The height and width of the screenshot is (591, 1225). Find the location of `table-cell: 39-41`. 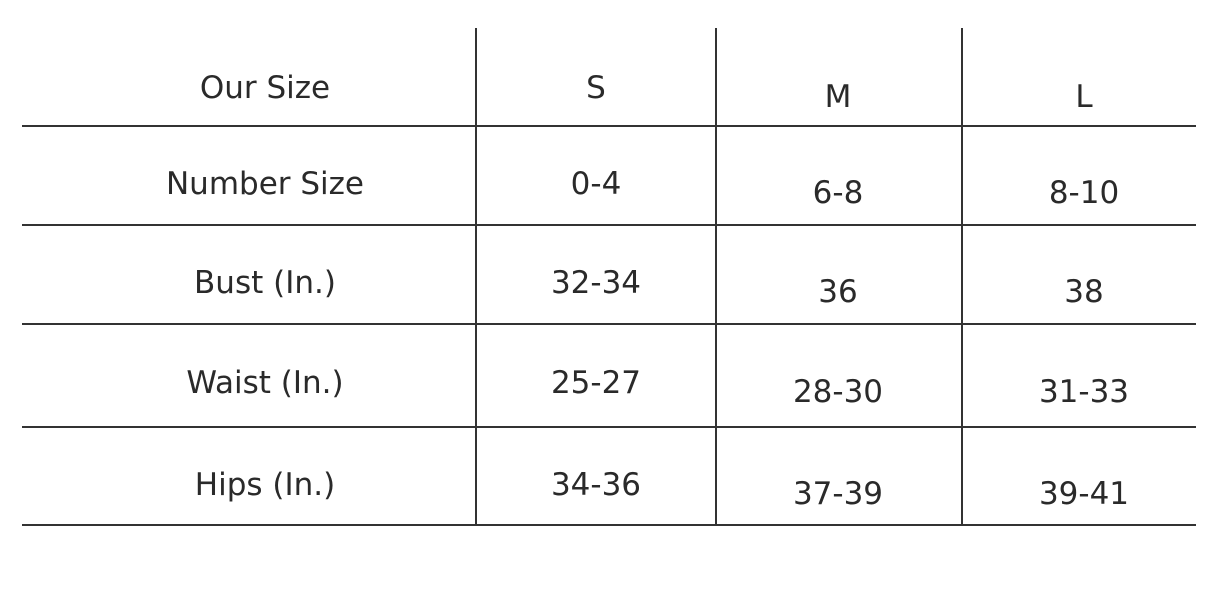

table-cell: 39-41 is located at coordinates (1084, 494).